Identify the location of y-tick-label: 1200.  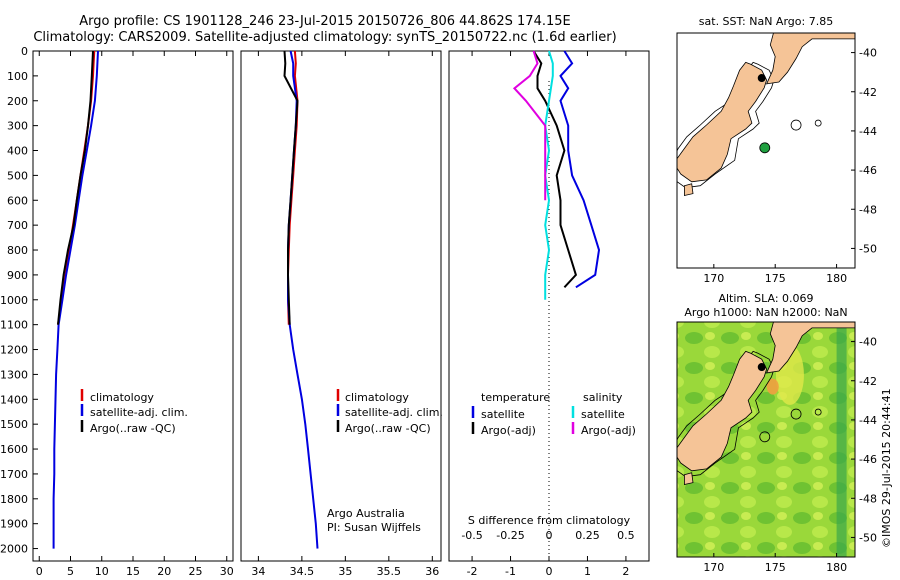
(14, 350).